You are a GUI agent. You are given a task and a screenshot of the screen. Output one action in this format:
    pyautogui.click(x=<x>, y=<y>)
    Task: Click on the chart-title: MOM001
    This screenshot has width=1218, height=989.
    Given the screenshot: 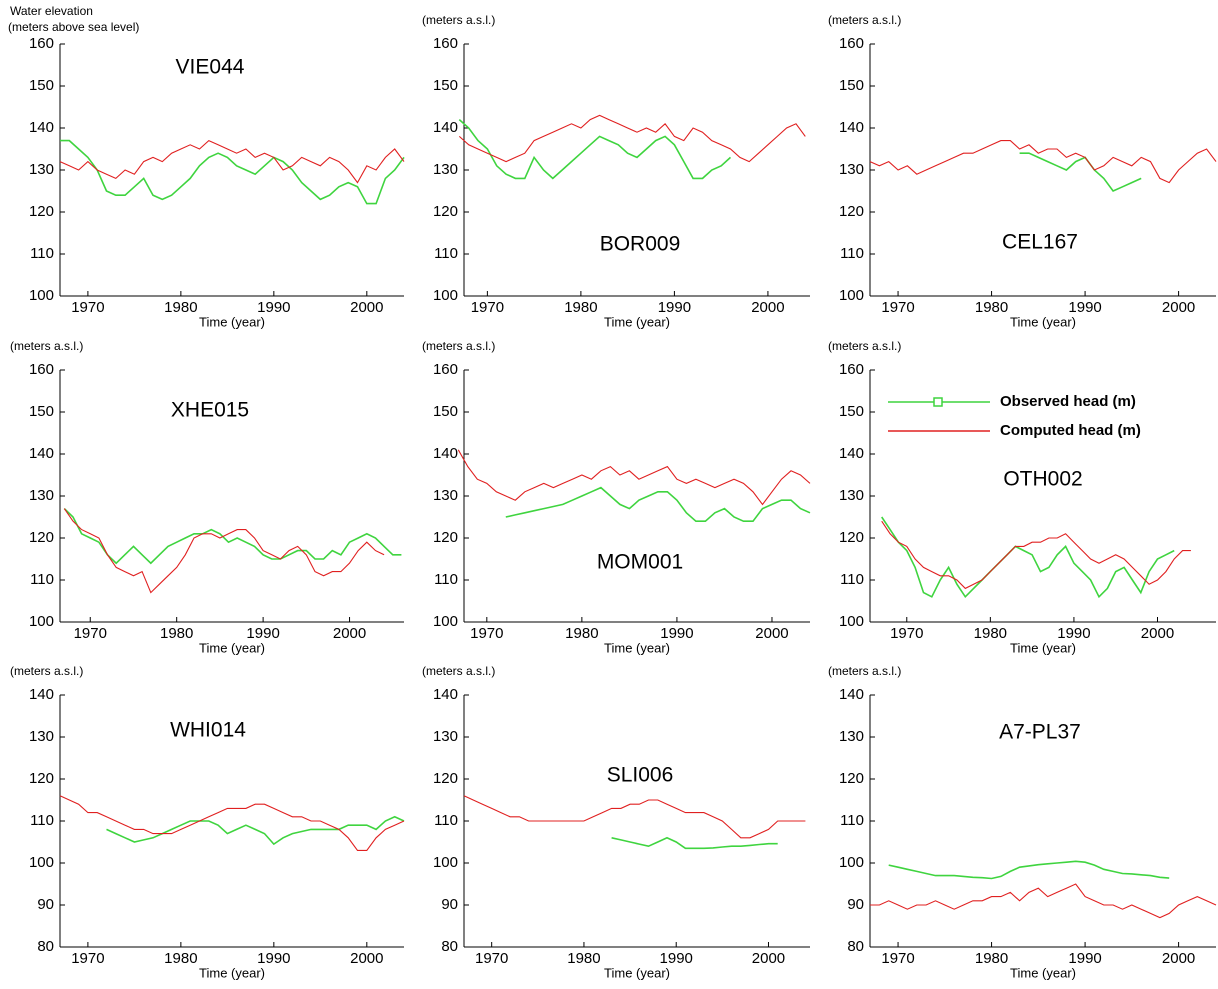 What is the action you would take?
    pyautogui.click(x=640, y=562)
    